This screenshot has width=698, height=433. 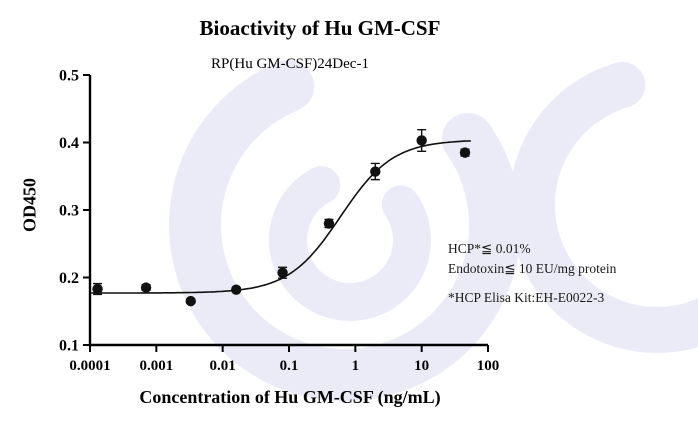 What do you see at coordinates (29, 205) in the screenshot?
I see `y-axis-label: OD450` at bounding box center [29, 205].